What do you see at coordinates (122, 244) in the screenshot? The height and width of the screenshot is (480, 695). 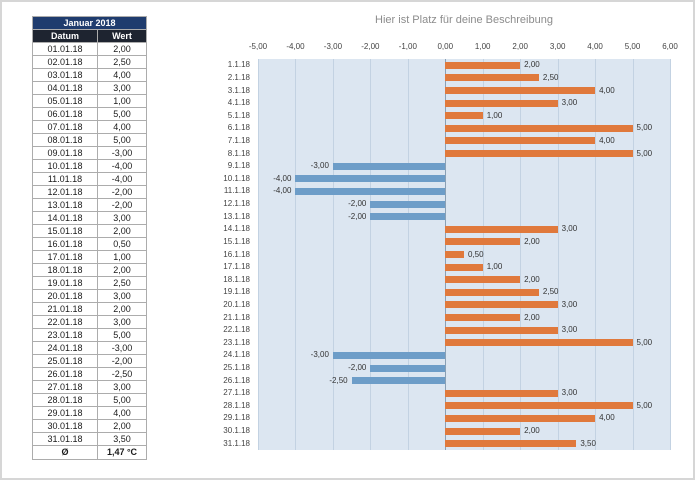 I see `value-cell: 0,50` at bounding box center [122, 244].